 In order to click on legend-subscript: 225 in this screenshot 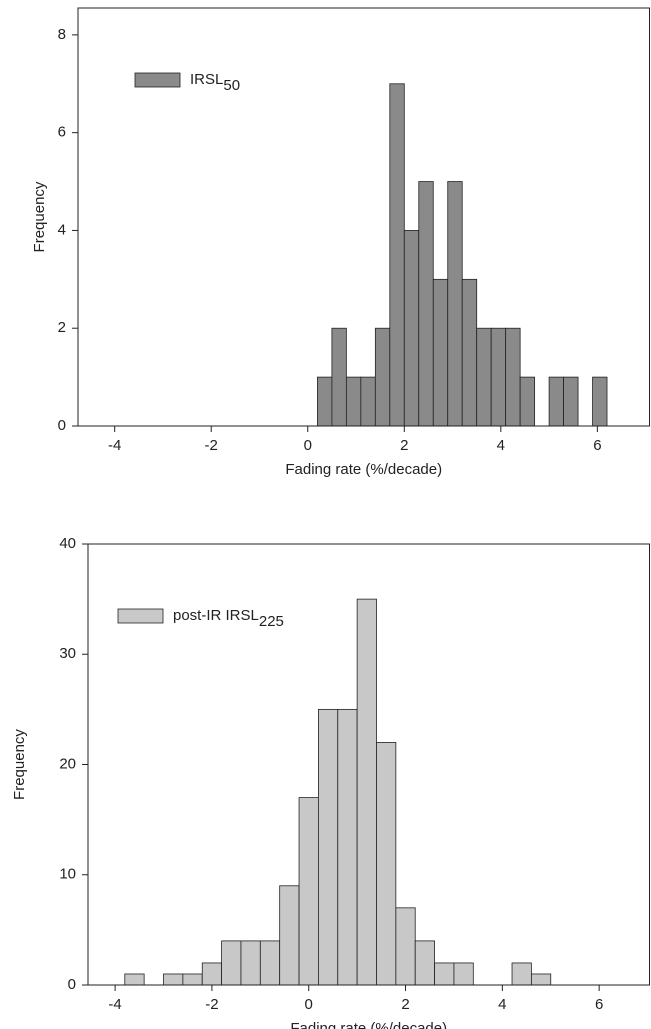, I will do `click(271, 621)`.